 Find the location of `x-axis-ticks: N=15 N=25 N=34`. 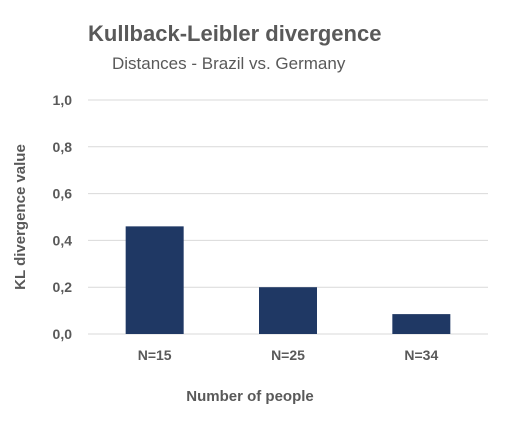

x-axis-ticks: N=15 N=25 N=34 is located at coordinates (288, 355).